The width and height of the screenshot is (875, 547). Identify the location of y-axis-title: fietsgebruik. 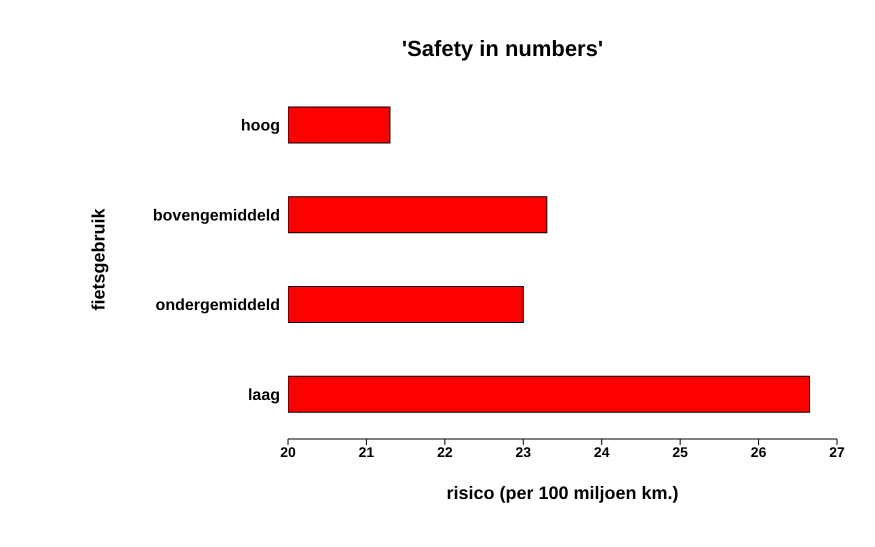
(98, 259).